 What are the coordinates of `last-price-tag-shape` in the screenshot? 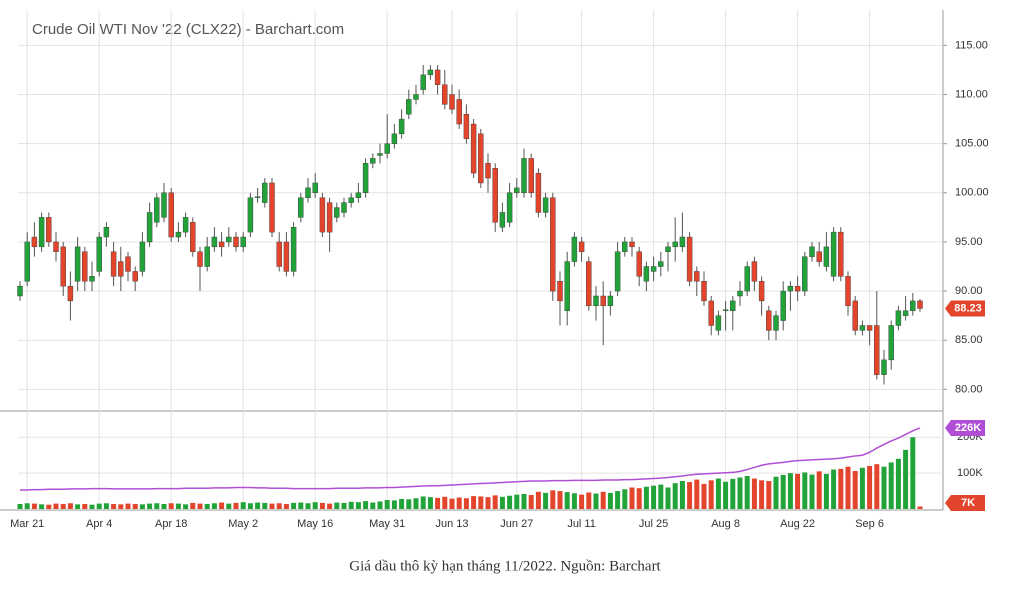 It's located at (965, 308).